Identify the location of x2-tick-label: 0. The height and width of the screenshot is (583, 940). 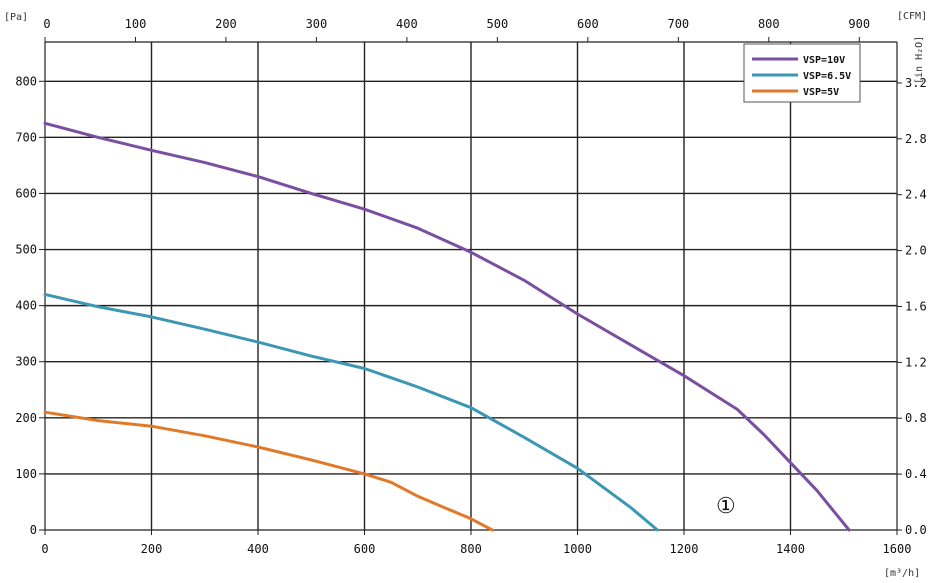
(46, 24).